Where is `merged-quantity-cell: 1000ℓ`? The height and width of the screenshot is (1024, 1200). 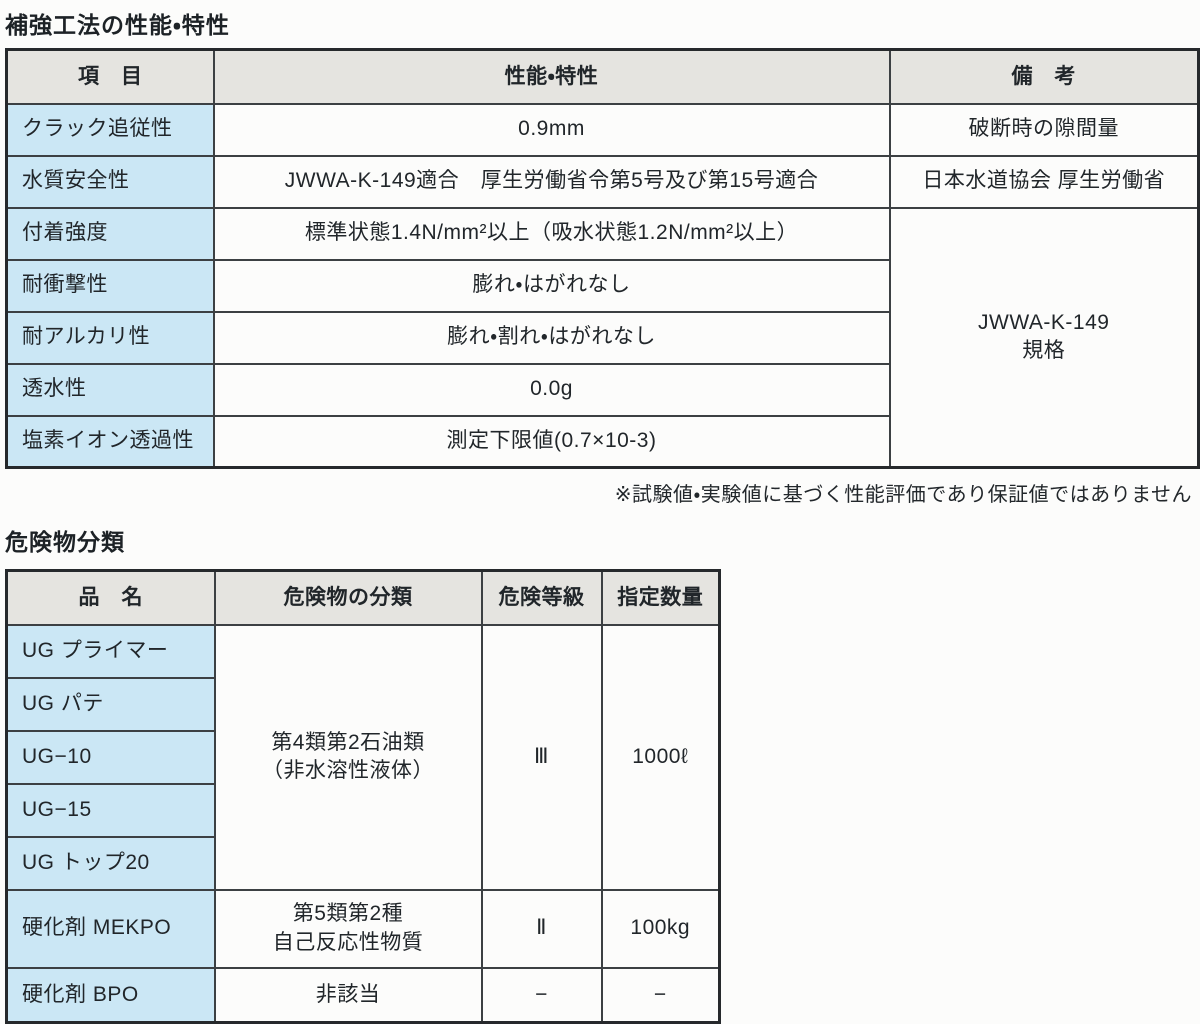 merged-quantity-cell: 1000ℓ is located at coordinates (660, 757).